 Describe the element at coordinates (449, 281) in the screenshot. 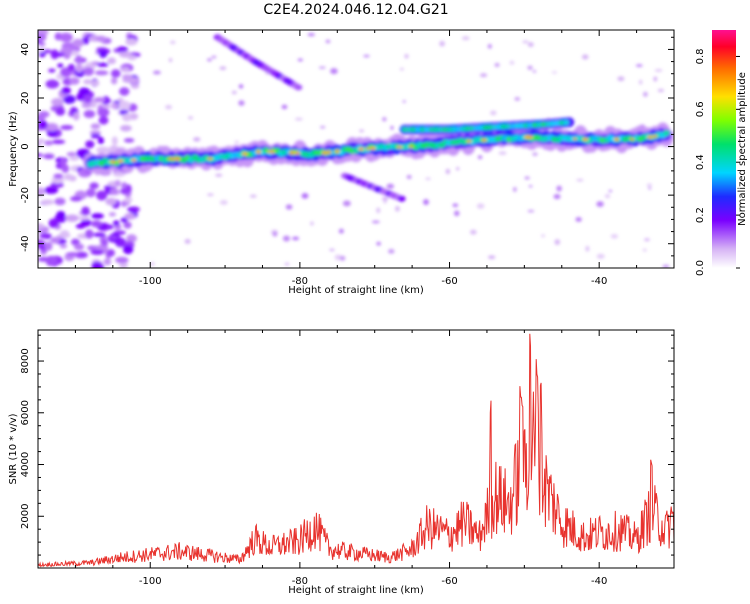

I see `spectrogram-x-tick-label: -60` at that location.